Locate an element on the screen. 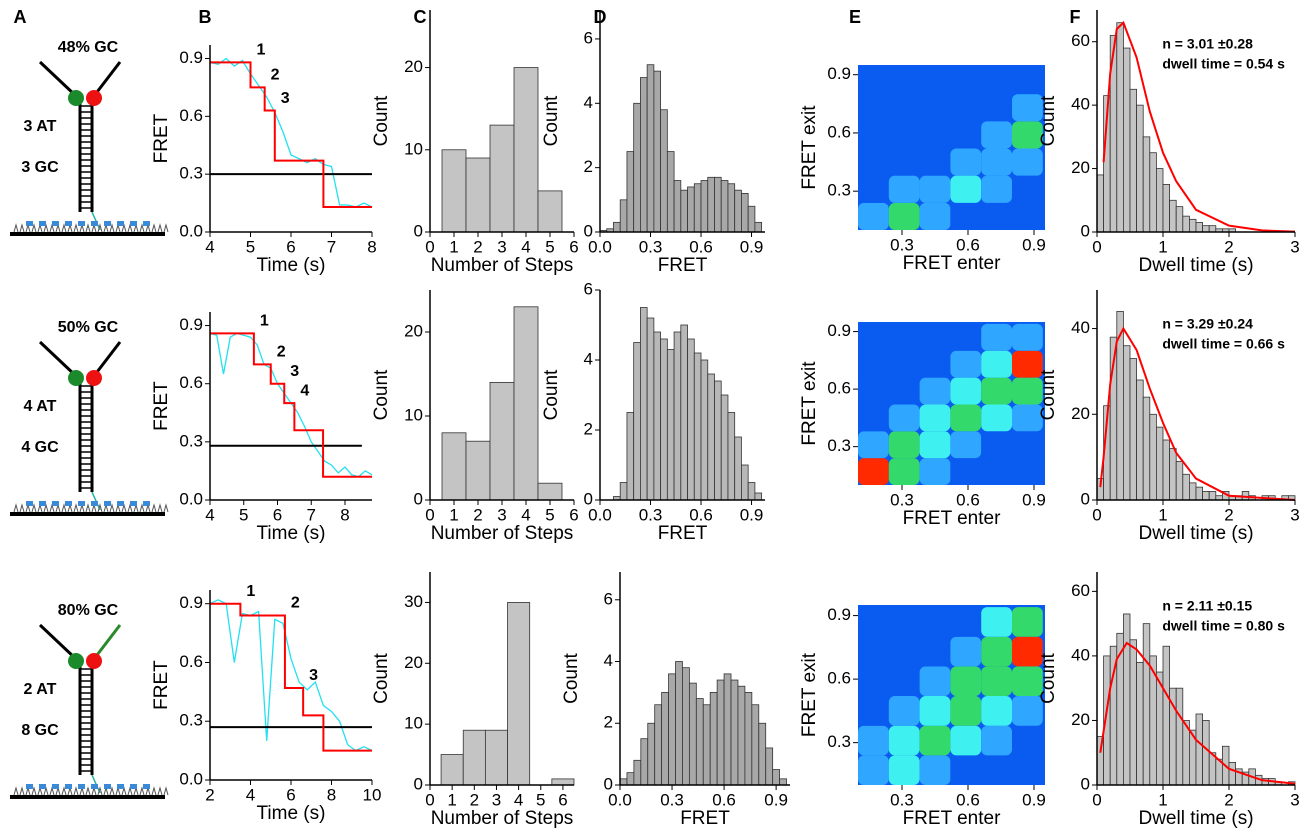 This screenshot has height=834, width=1308. y-axis-label: Count is located at coordinates (551, 394).